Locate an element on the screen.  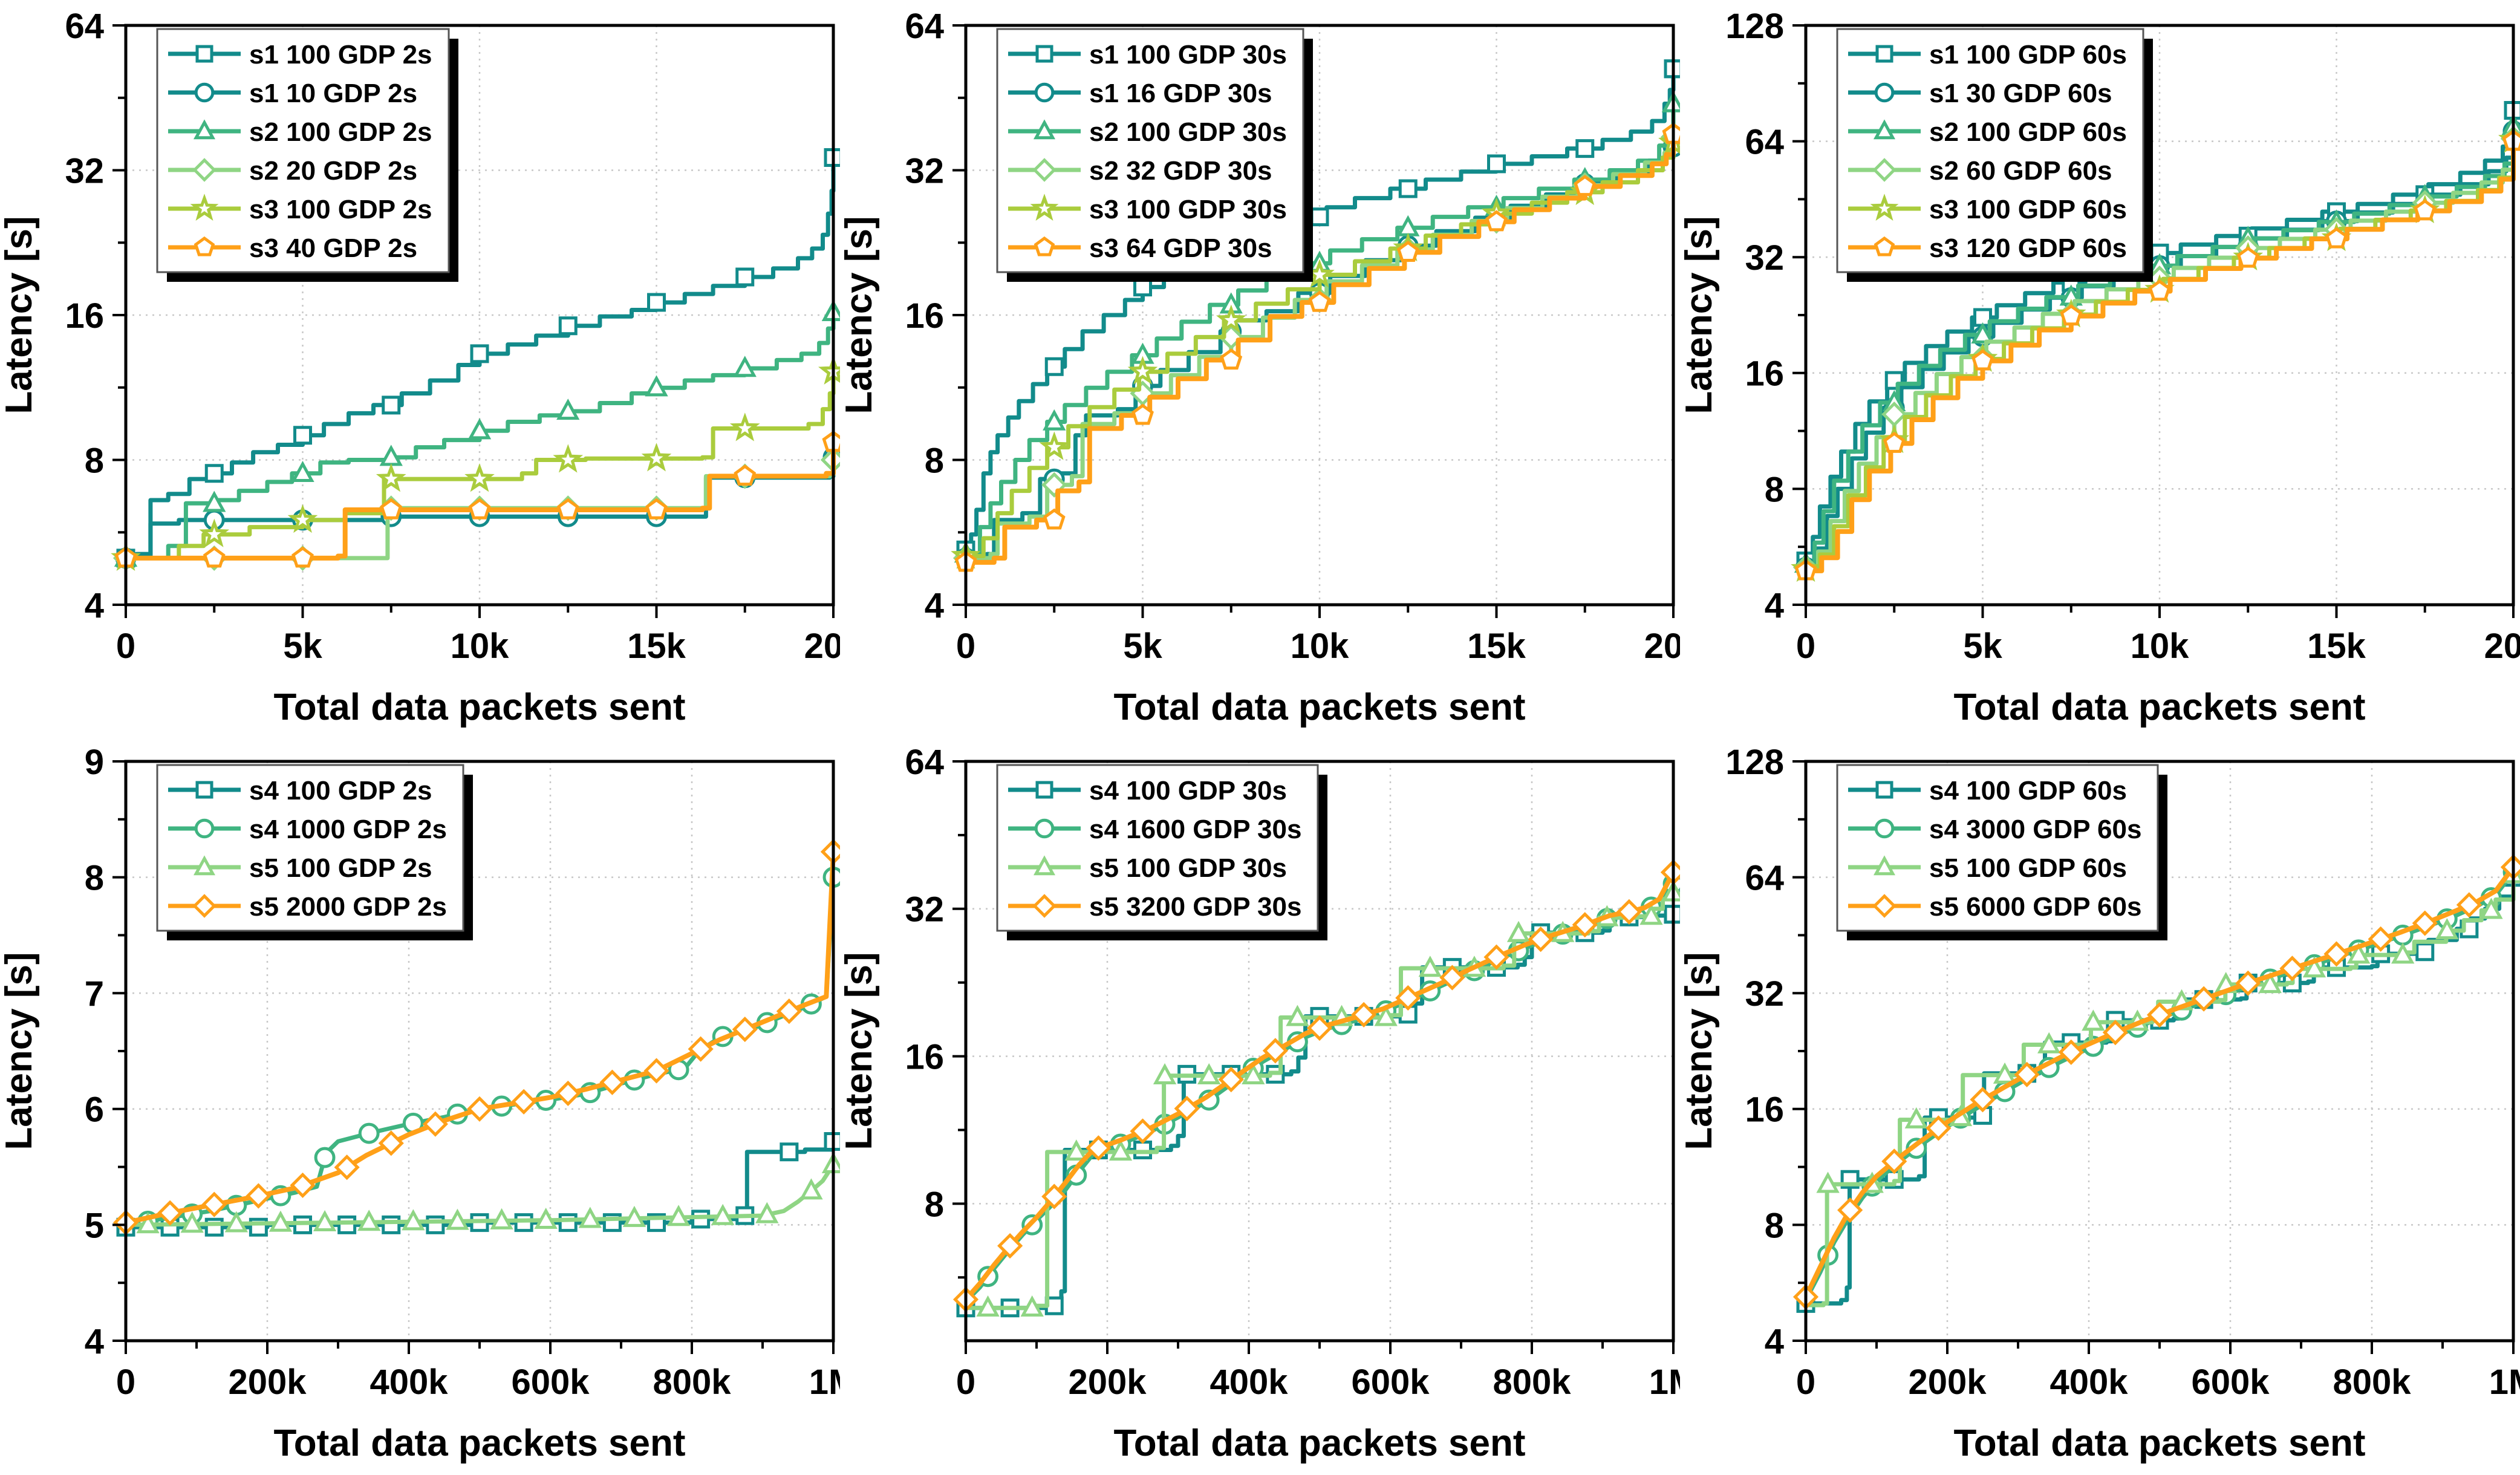
legend-label: s2 20 GDP 2s is located at coordinates (333, 171).